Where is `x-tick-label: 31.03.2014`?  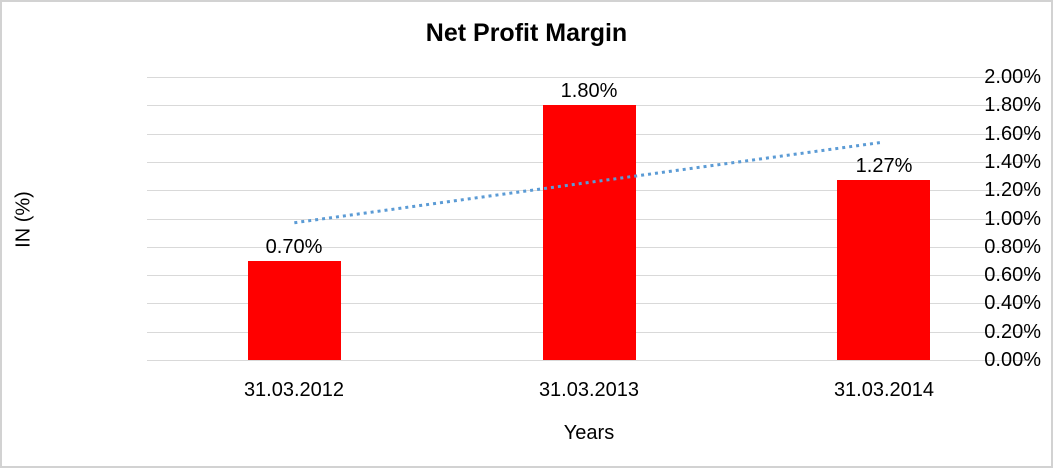
x-tick-label: 31.03.2014 is located at coordinates (884, 390).